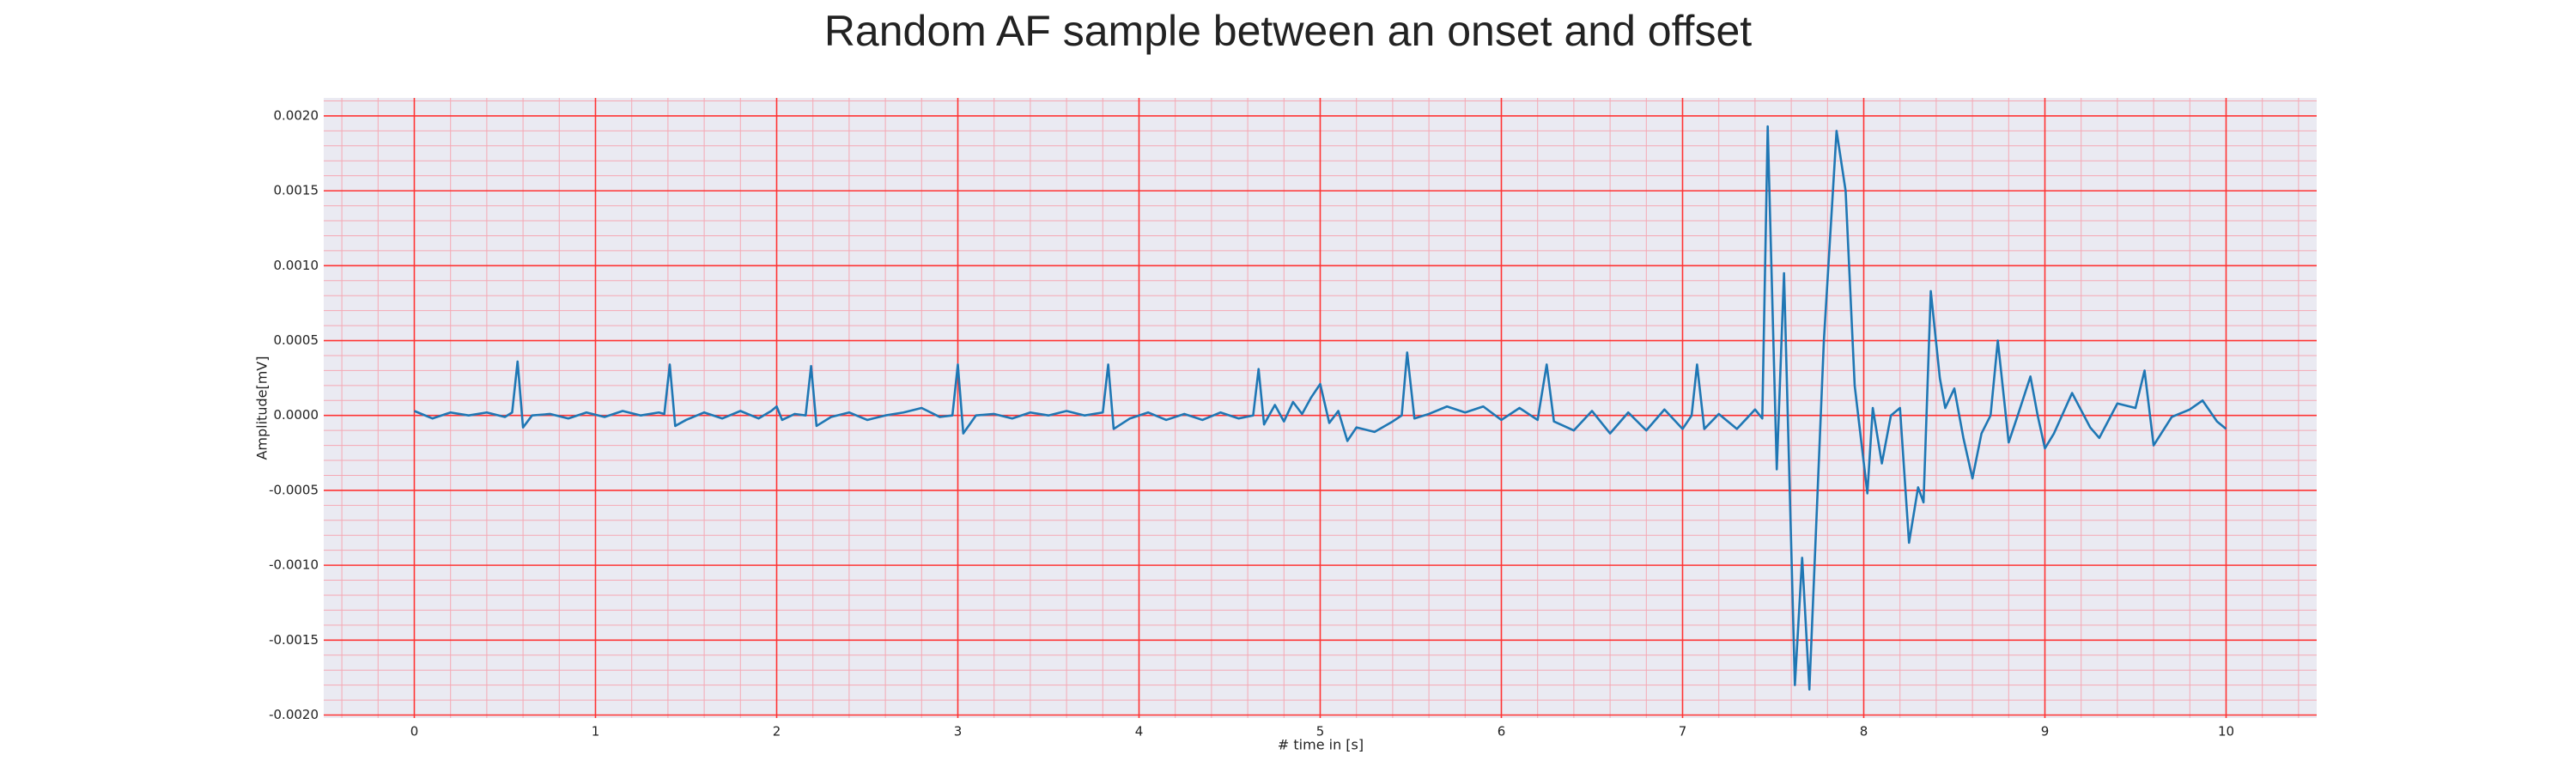 Image resolution: width=2576 pixels, height=773 pixels. What do you see at coordinates (1320, 732) in the screenshot?
I see `x-tick-label: 5` at bounding box center [1320, 732].